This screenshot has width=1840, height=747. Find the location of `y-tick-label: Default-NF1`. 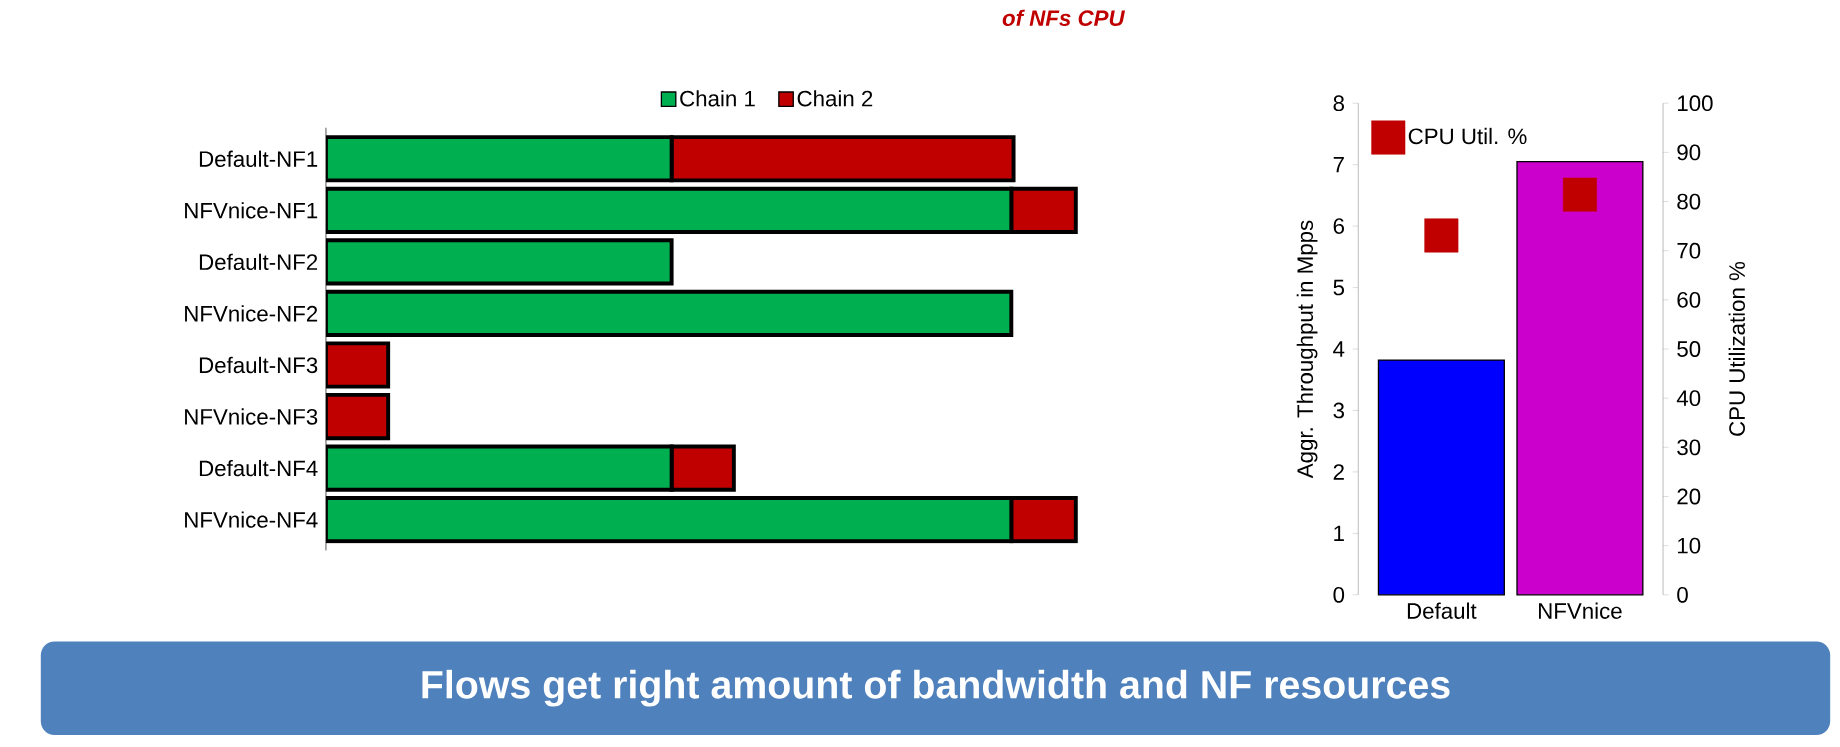

y-tick-label: Default-NF1 is located at coordinates (258, 158).